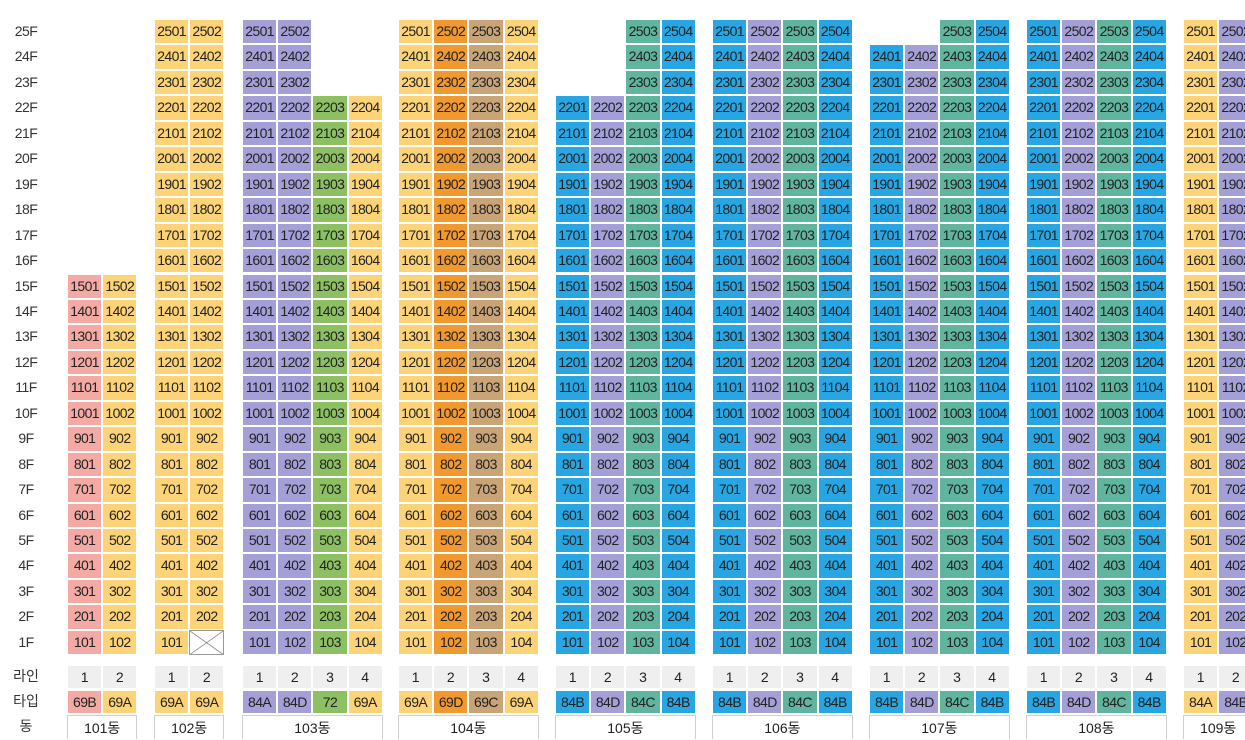 This screenshot has height=740, width=1245. Describe the element at coordinates (887, 82) in the screenshot. I see `unit-cell: 2301` at that location.